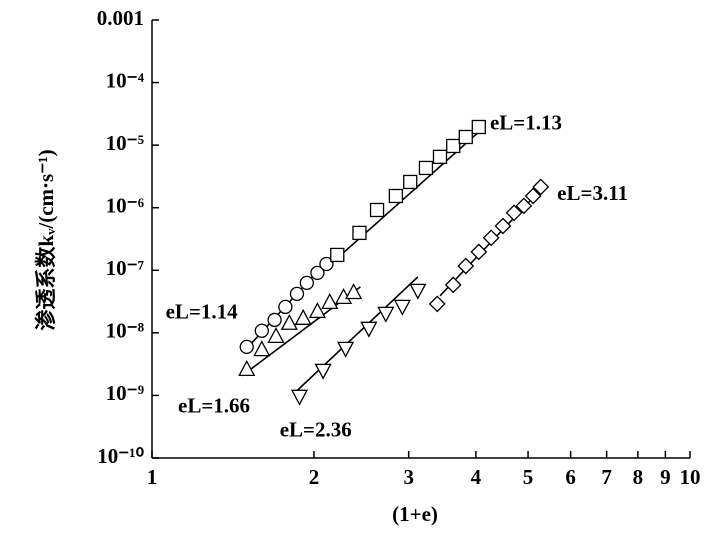  Describe the element at coordinates (476, 477) in the screenshot. I see `x-tick-label: 4` at that location.